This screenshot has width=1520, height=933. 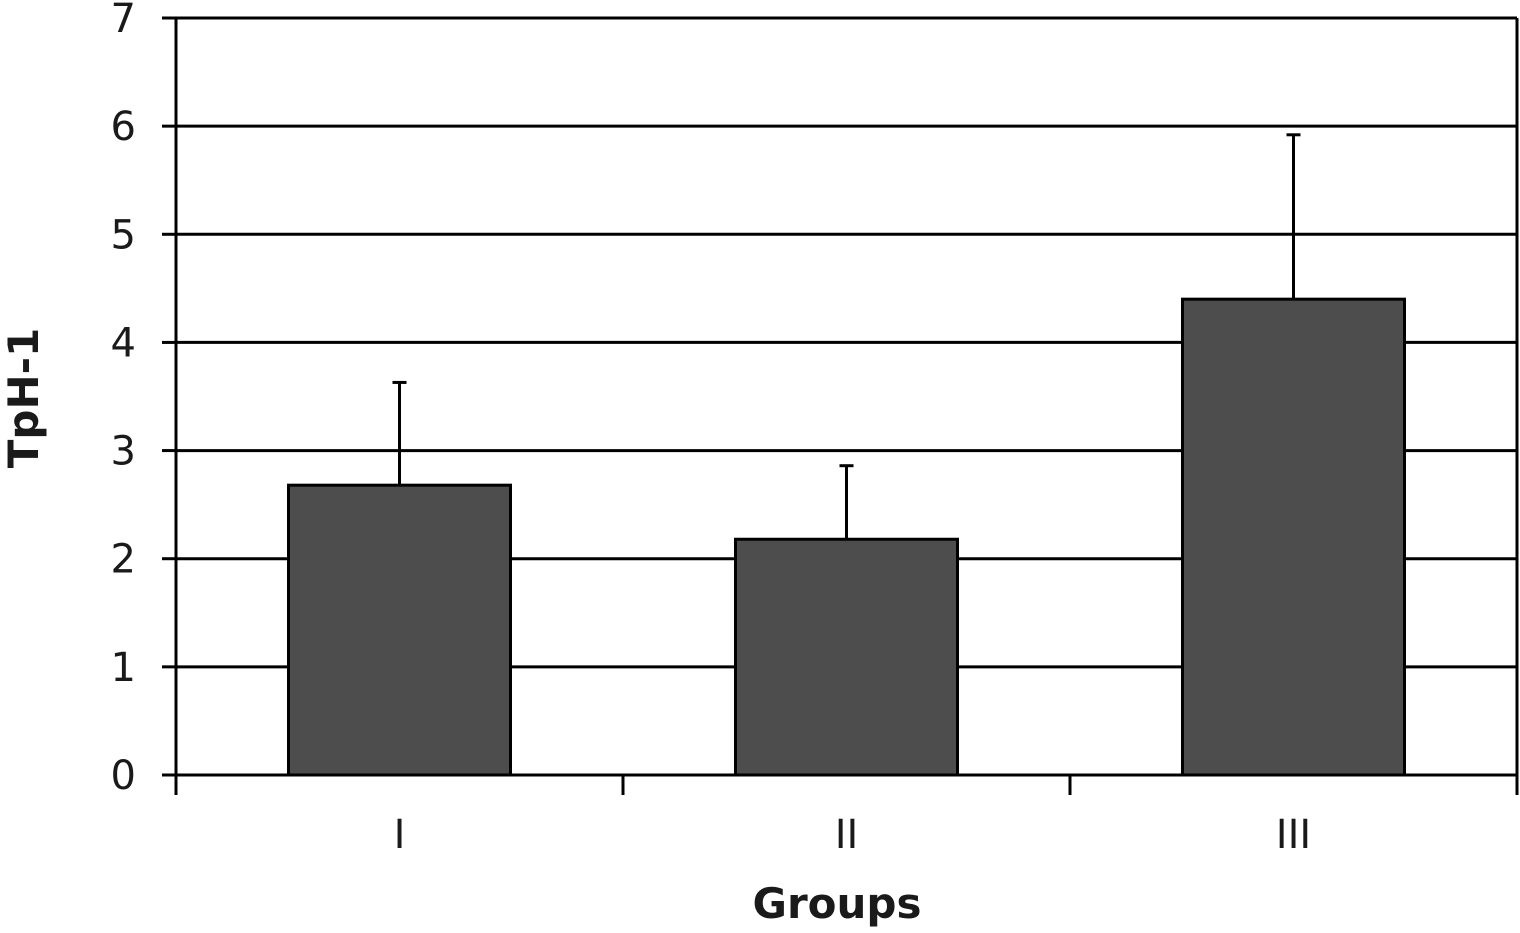 I want to click on y-tick-label: 5, so click(x=123, y=235).